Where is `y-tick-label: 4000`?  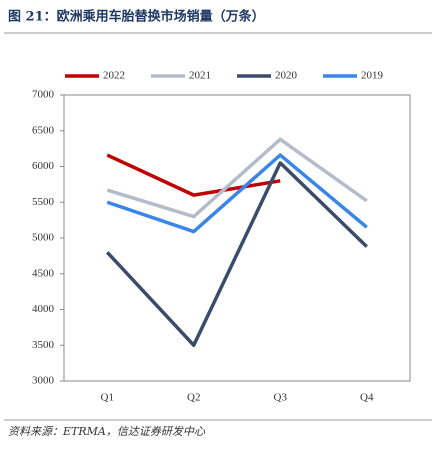
y-tick-label: 4000 is located at coordinates (43, 309).